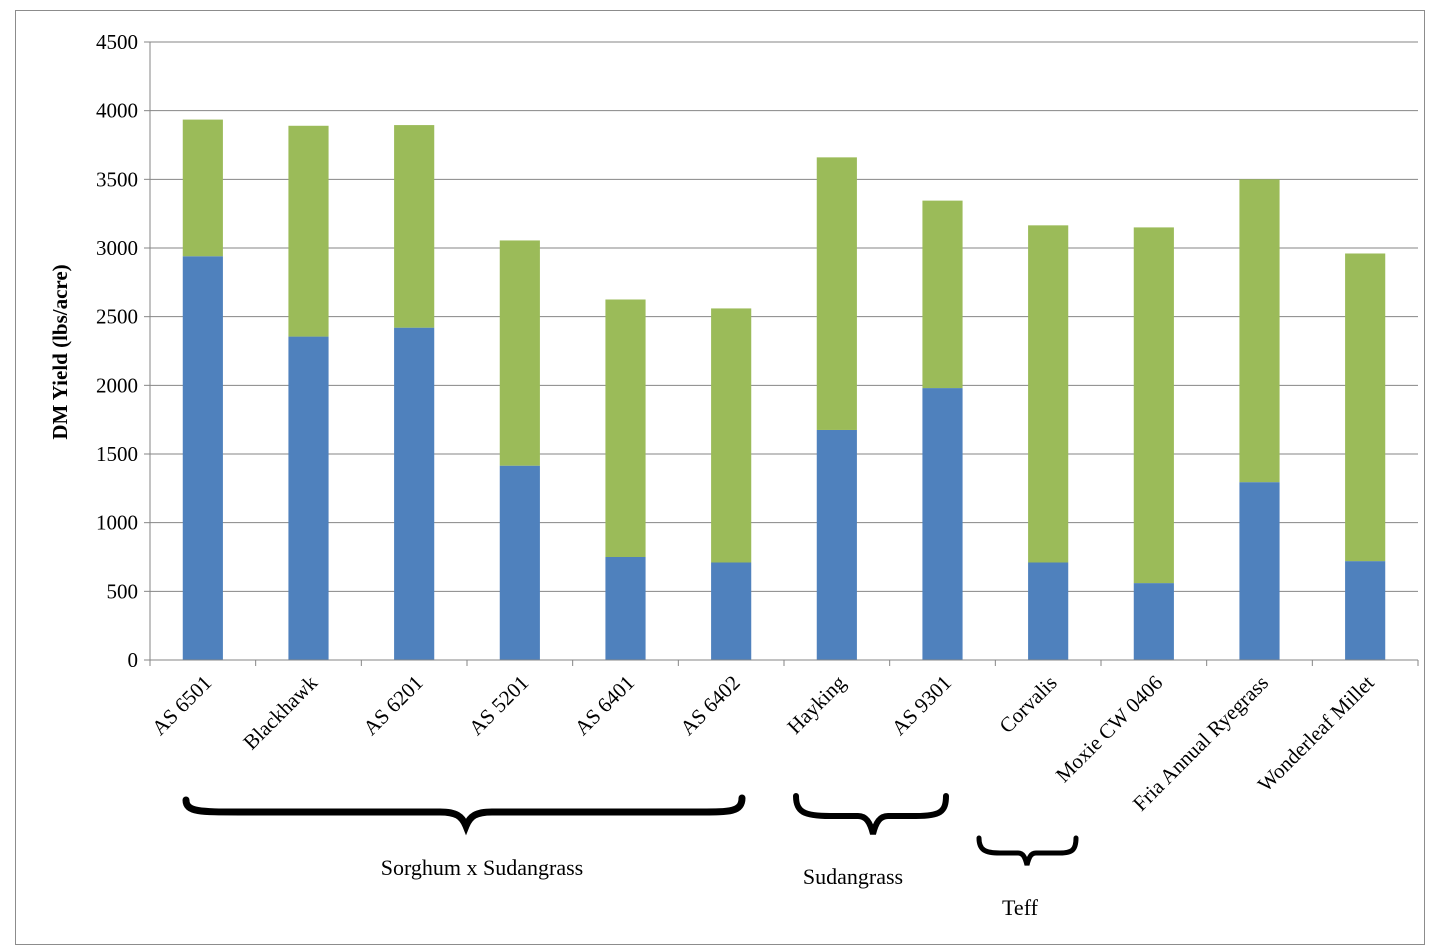 Image resolution: width=1437 pixels, height=950 pixels. Describe the element at coordinates (853, 876) in the screenshot. I see `group-label-sudangrass: Sudangrass` at that location.